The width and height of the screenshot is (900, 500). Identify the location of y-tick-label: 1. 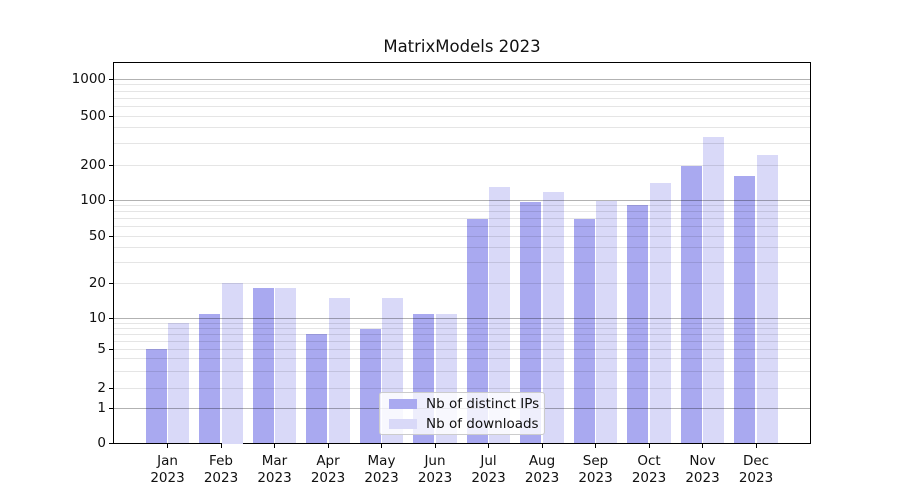
(101, 407).